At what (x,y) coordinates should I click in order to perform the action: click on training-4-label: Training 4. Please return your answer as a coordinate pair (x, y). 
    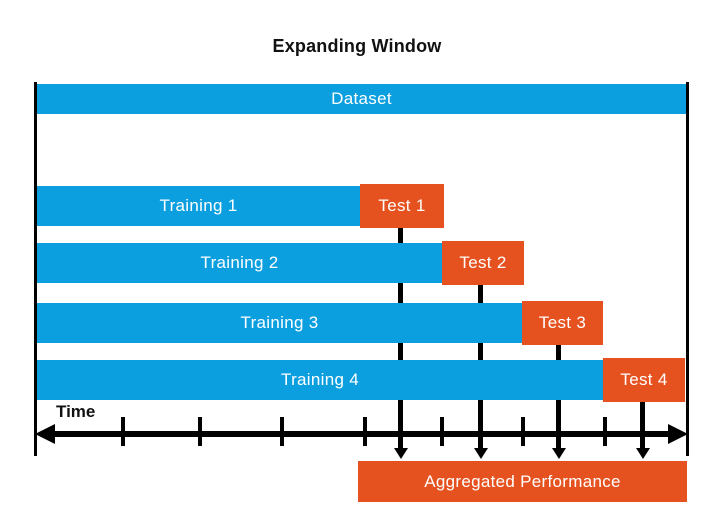
    Looking at the image, I should click on (320, 379).